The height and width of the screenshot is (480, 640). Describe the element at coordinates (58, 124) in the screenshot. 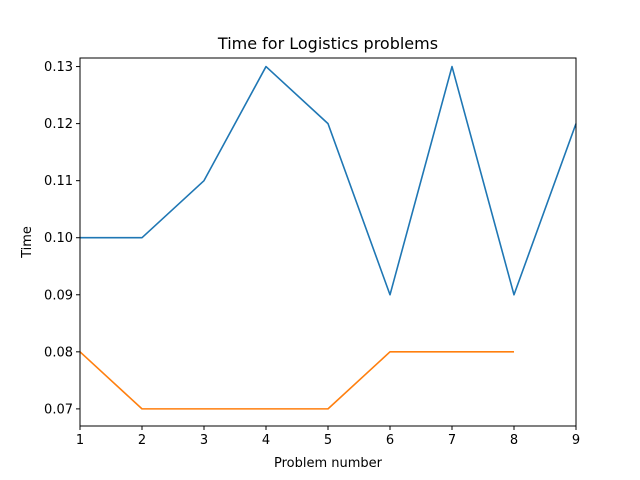

I see `y-tick-label: 0.12` at that location.